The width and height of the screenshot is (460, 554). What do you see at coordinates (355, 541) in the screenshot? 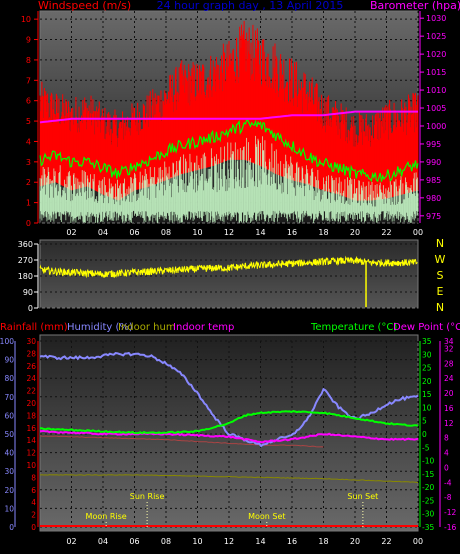
I see `temp-x-tick-label: 20` at bounding box center [355, 541].